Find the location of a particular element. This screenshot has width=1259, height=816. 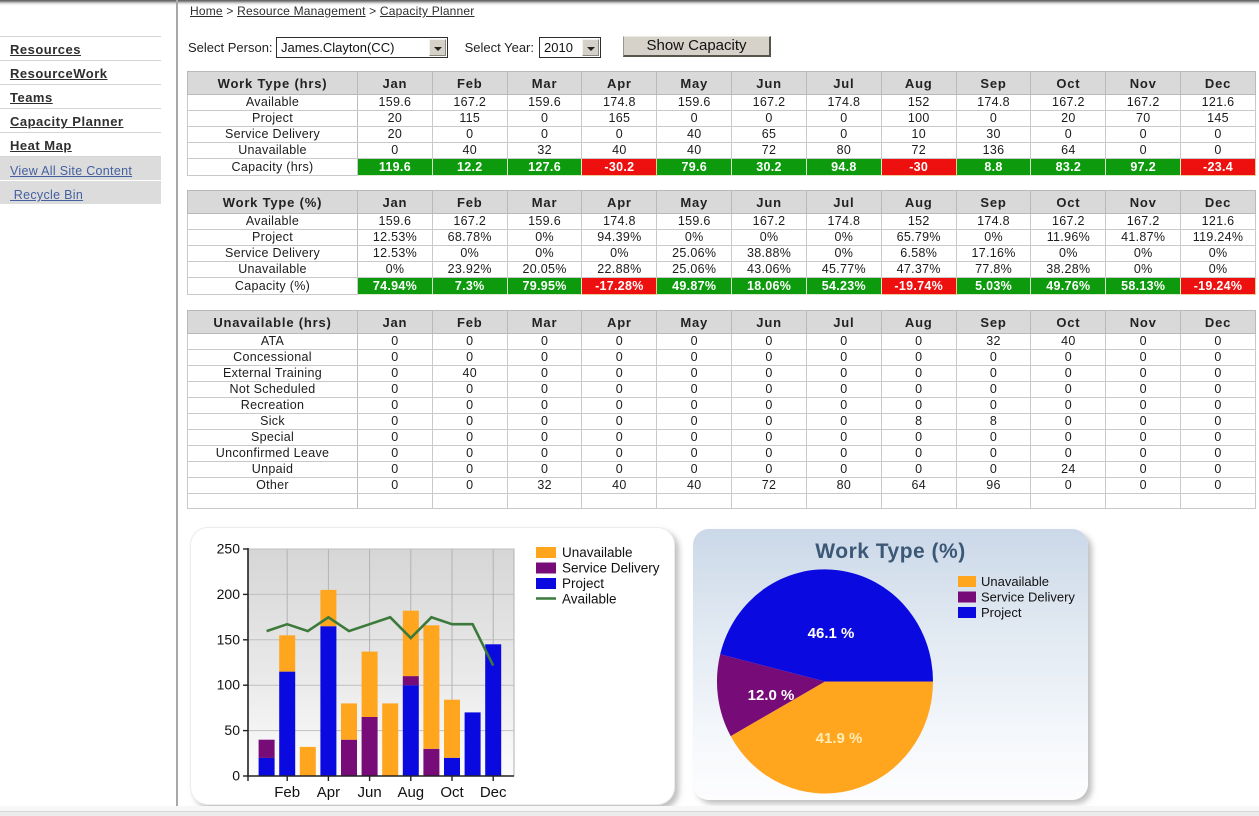

svg-text: 250 is located at coordinates (229, 549).